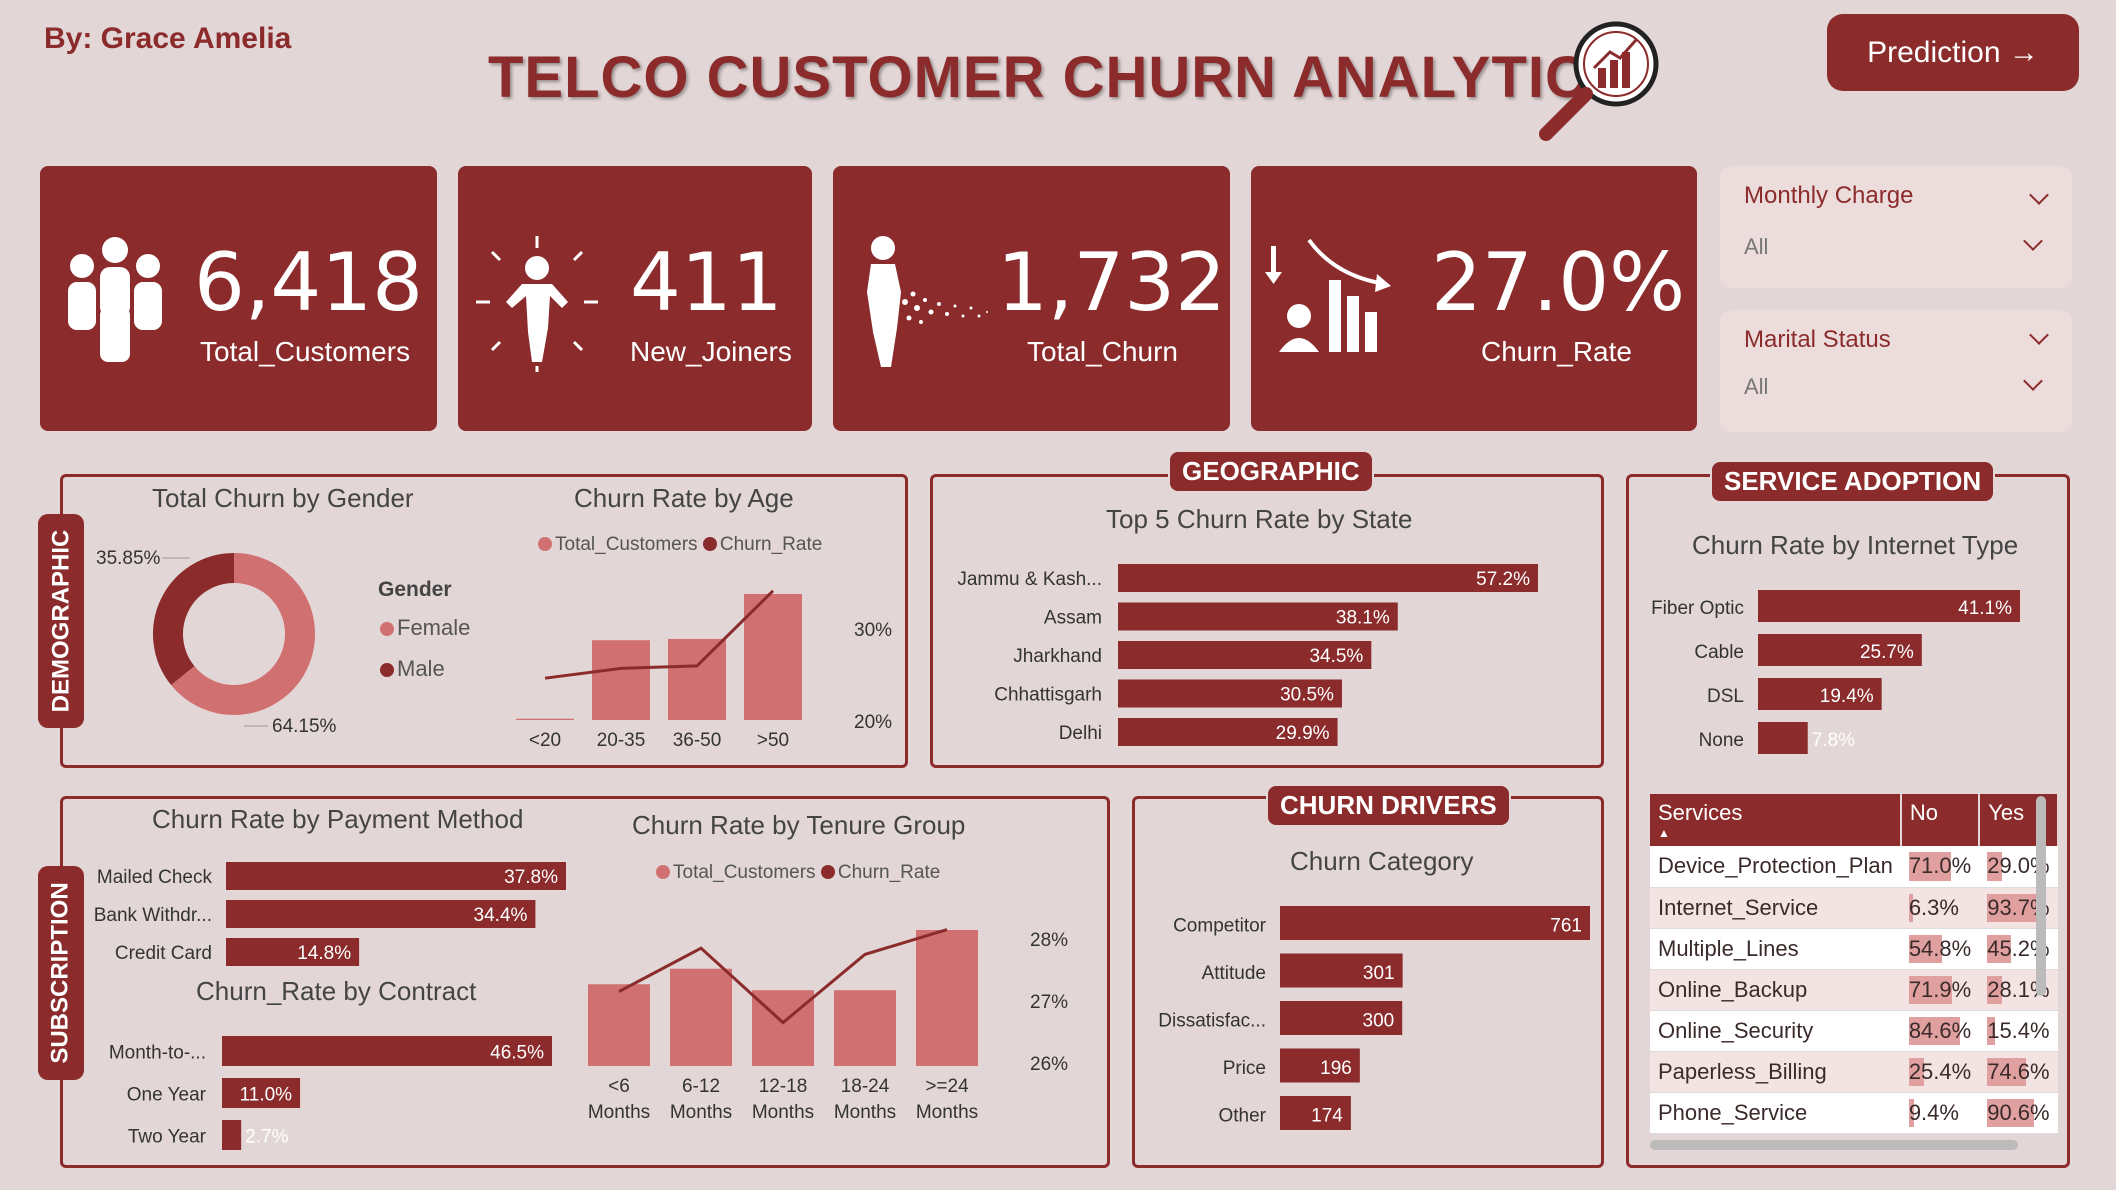 The height and width of the screenshot is (1190, 2116). I want to click on declining-chart-icon, so click(1328, 295).